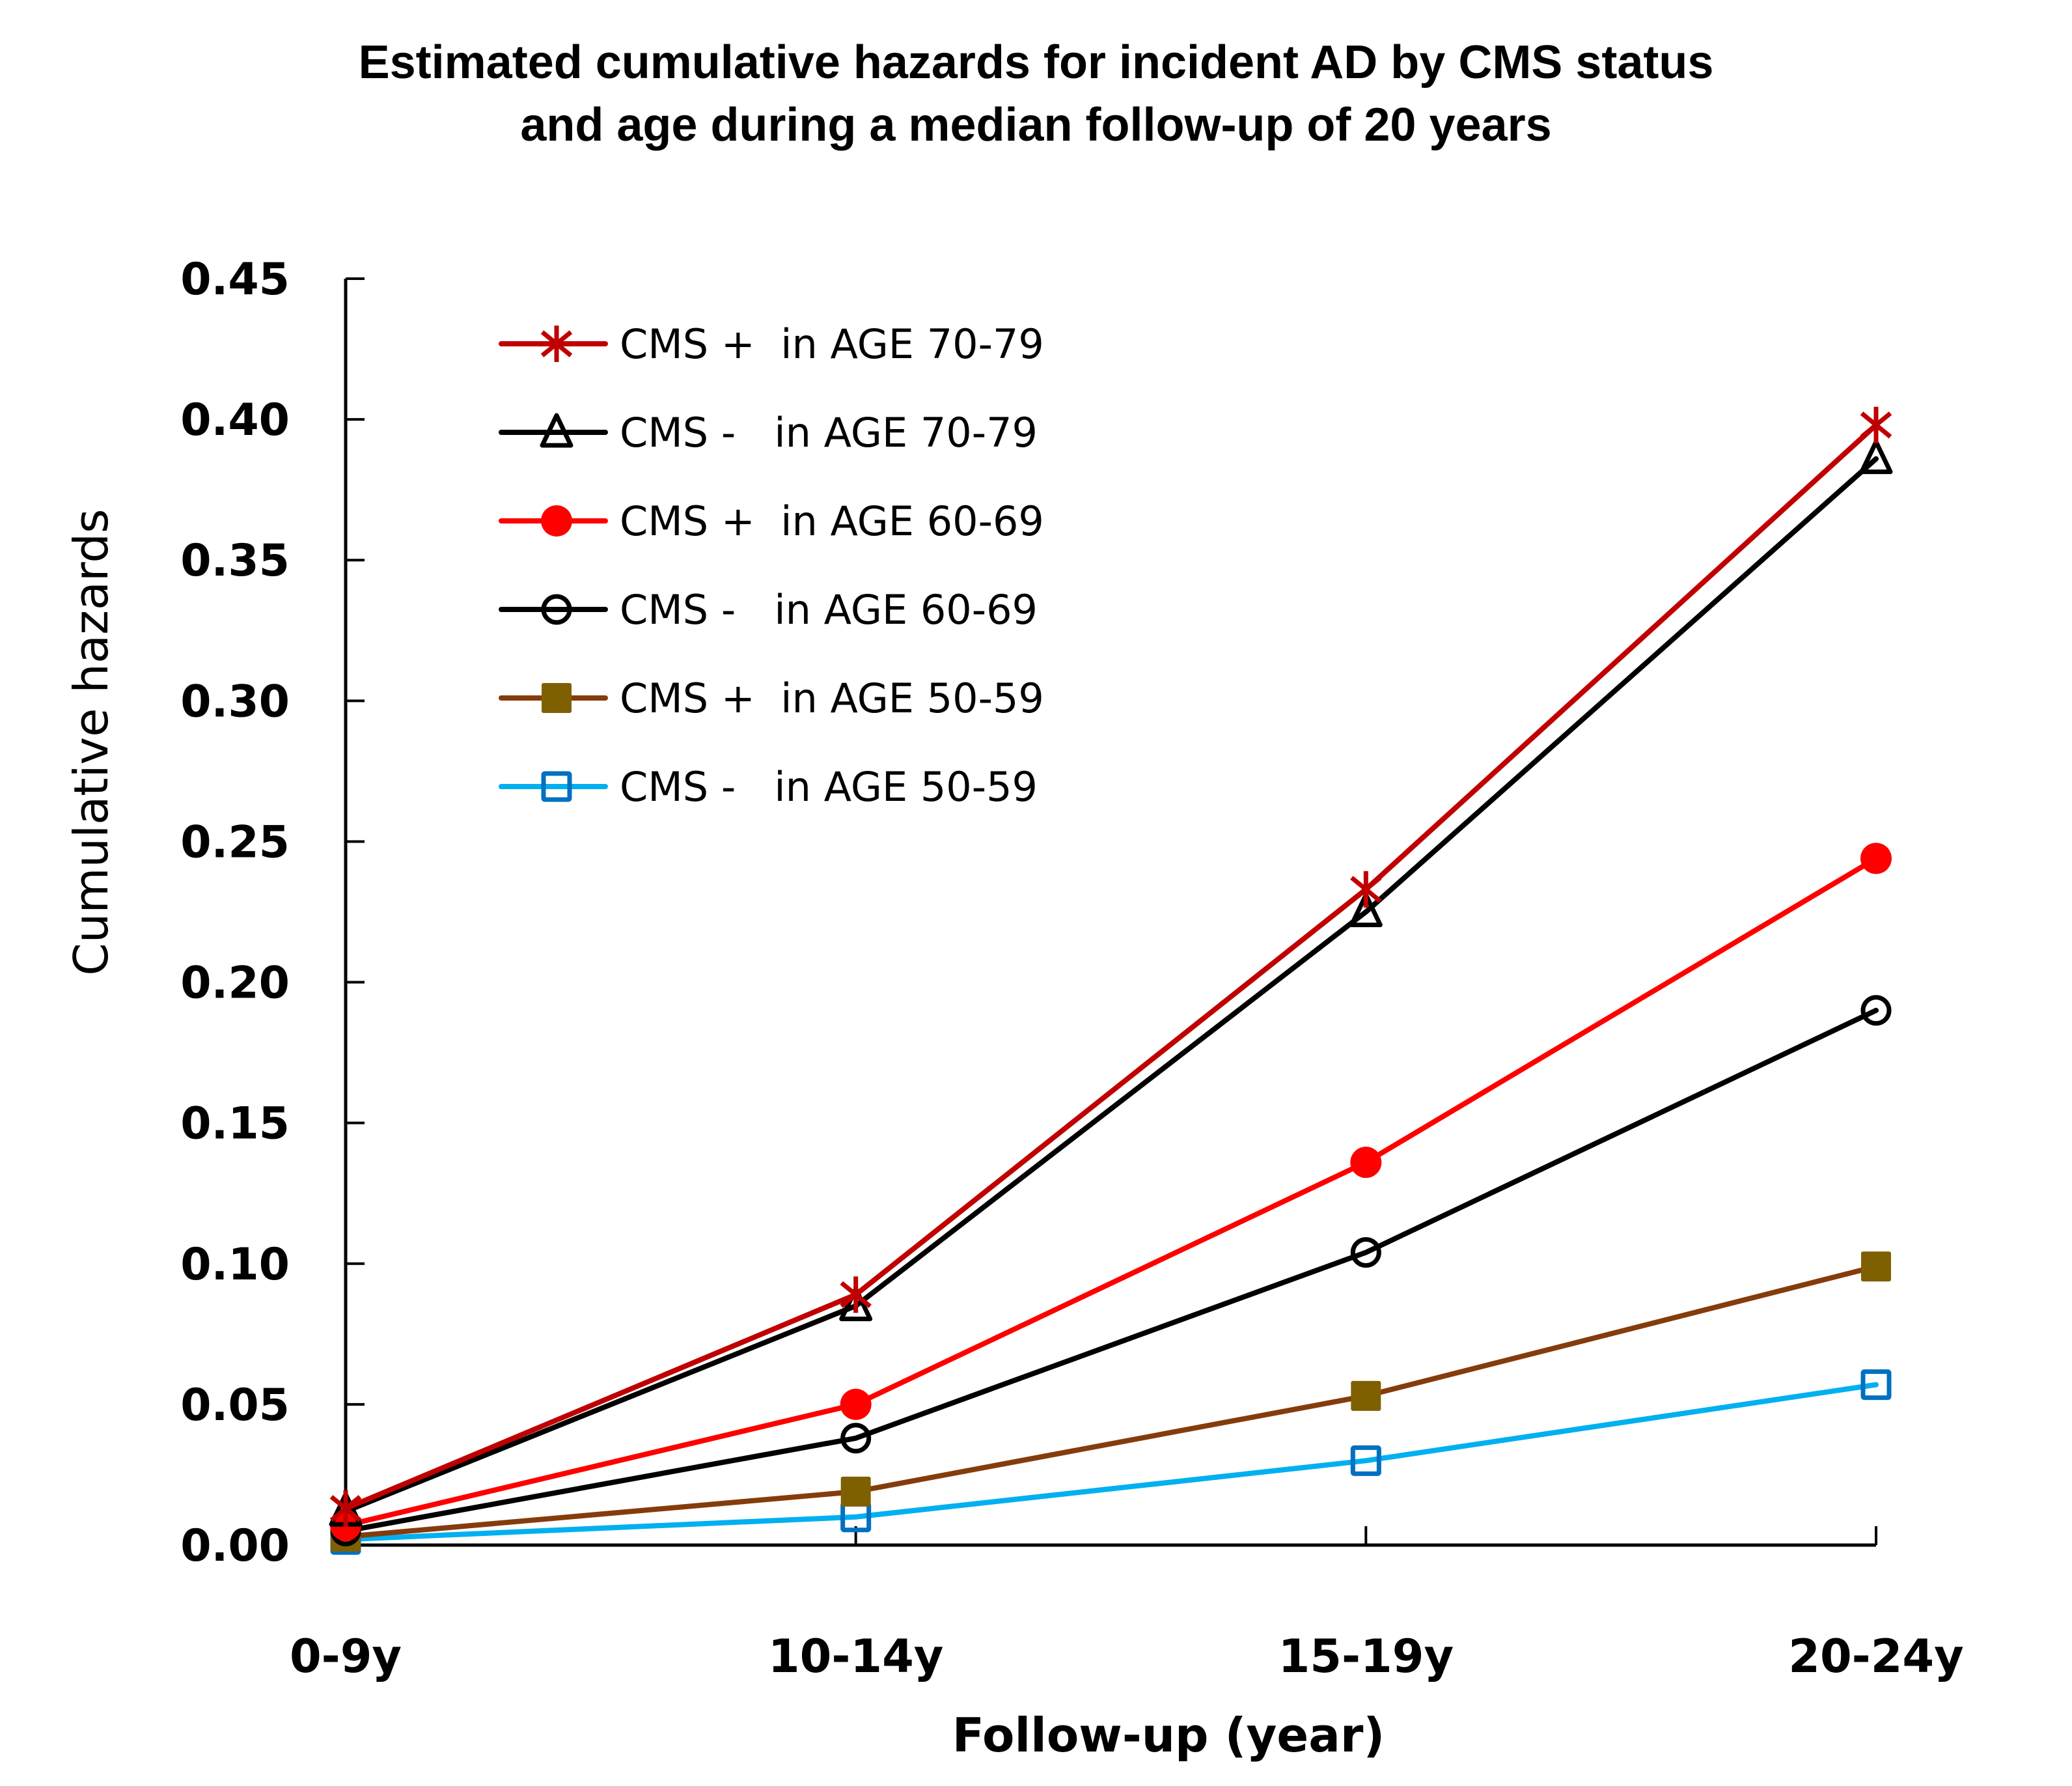 The height and width of the screenshot is (1786, 2072). What do you see at coordinates (1876, 1656) in the screenshot?
I see `x-tick-label: 20-24y` at bounding box center [1876, 1656].